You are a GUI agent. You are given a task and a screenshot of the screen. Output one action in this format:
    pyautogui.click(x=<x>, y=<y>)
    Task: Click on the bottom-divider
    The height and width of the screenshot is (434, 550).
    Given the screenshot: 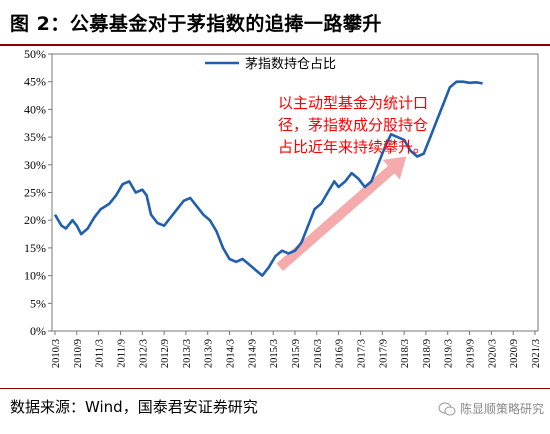 What is the action you would take?
    pyautogui.click(x=275, y=388)
    